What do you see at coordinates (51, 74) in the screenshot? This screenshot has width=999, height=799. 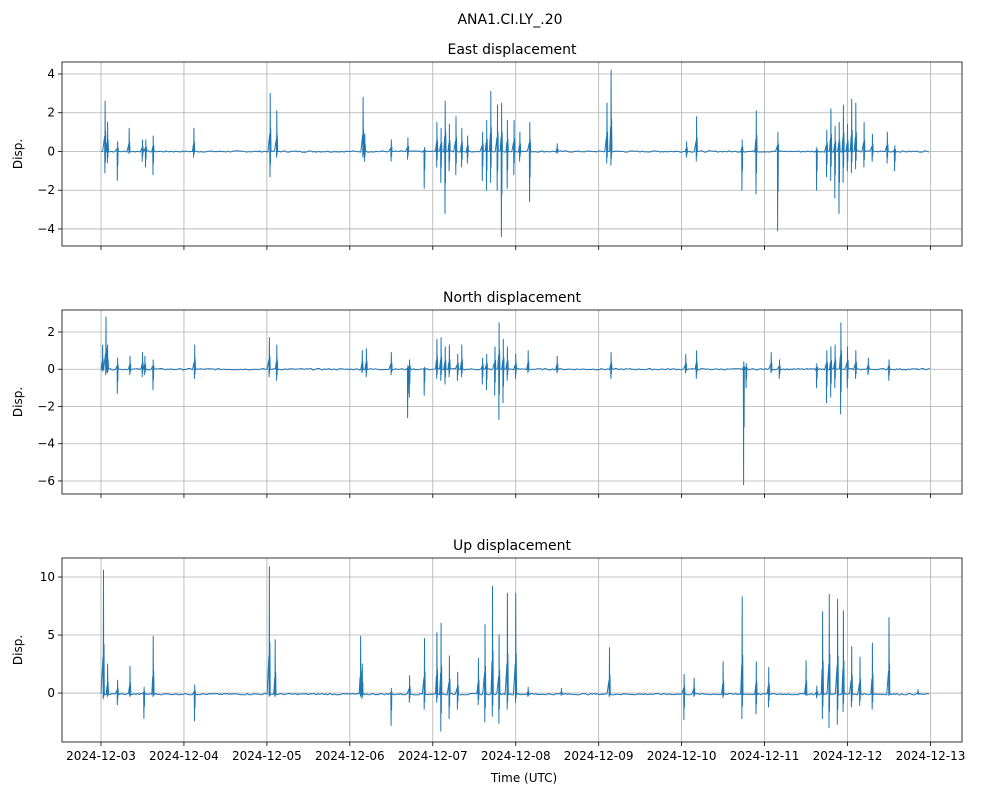 I see `y-tick-label: 4` at bounding box center [51, 74].